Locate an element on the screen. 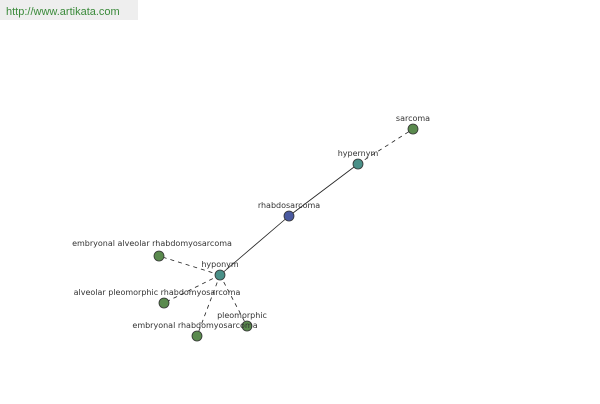  node-label: embryonal rhabdomyosarcoma is located at coordinates (194, 325).